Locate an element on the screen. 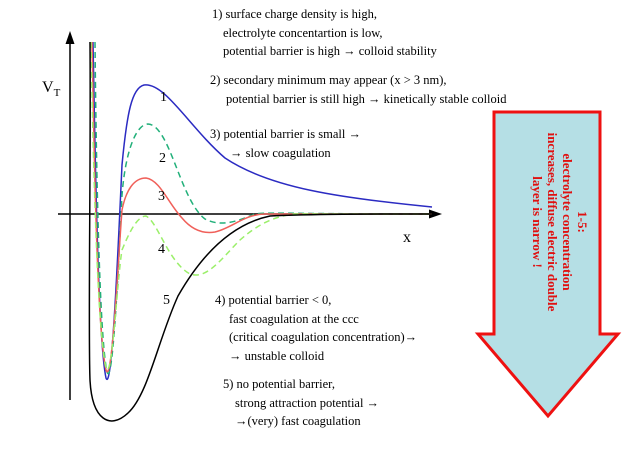 The width and height of the screenshot is (629, 455). note-4-line-4: → unstable colloid is located at coordinates (277, 355).